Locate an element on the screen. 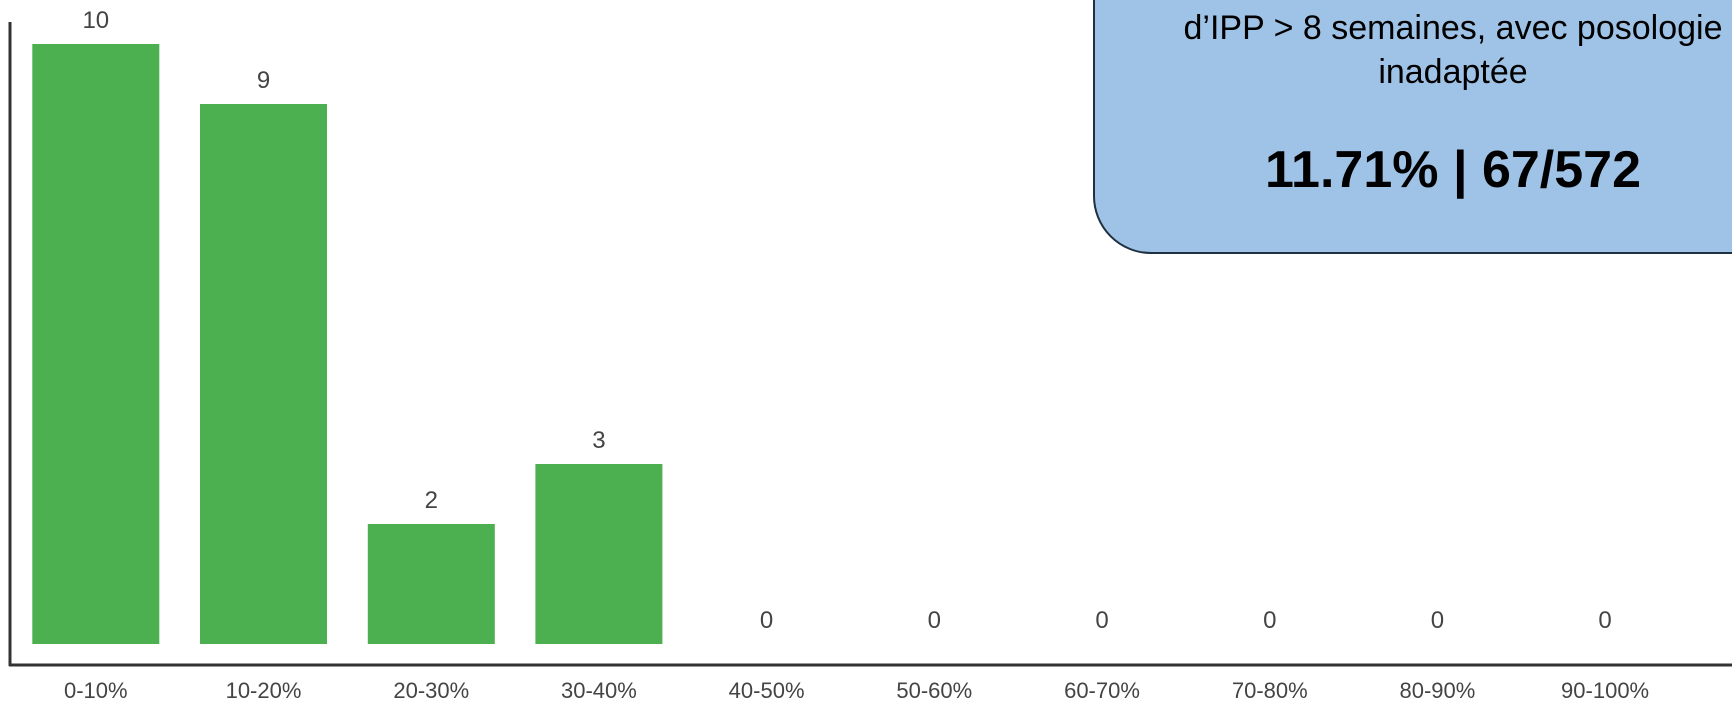 The height and width of the screenshot is (703, 1732). callout-statistic: 11.71% | 67/572 is located at coordinates (1453, 170).